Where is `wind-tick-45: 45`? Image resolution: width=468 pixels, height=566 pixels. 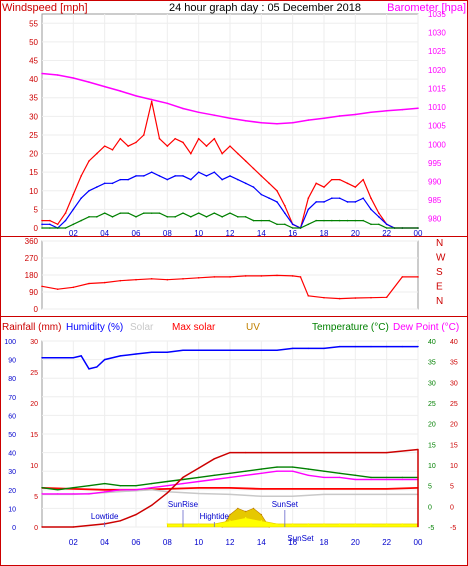 wind-tick-45: 45 is located at coordinates (33, 61).